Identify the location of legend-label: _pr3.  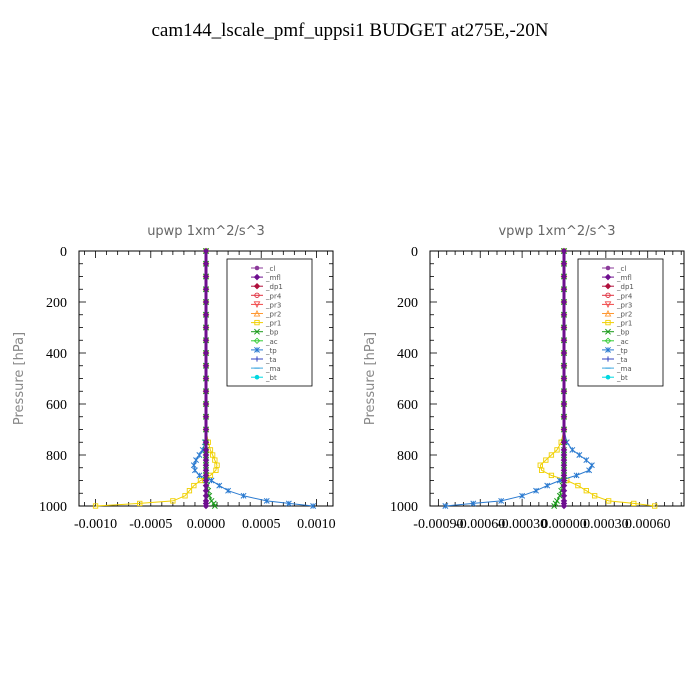
(624, 305).